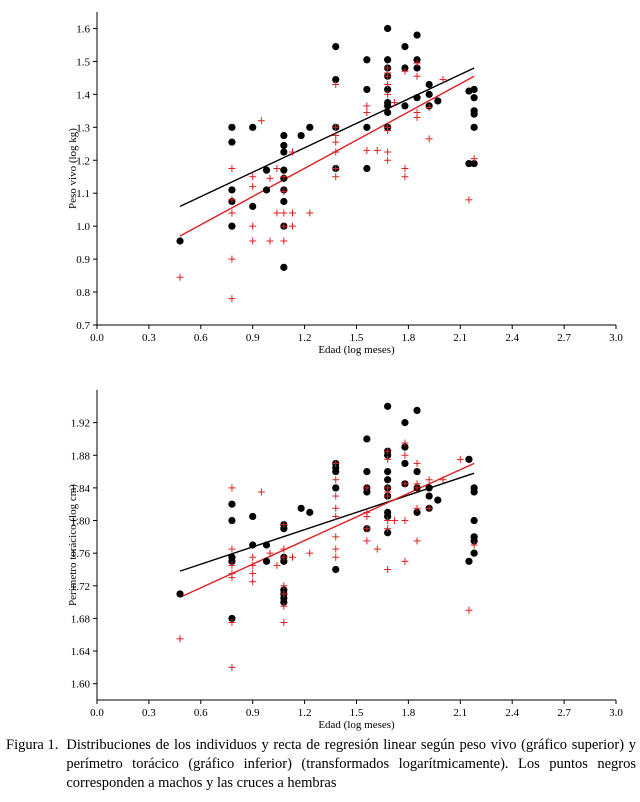 This screenshot has width=640, height=802. What do you see at coordinates (253, 338) in the screenshot?
I see `x-tick-label: 0.9` at bounding box center [253, 338].